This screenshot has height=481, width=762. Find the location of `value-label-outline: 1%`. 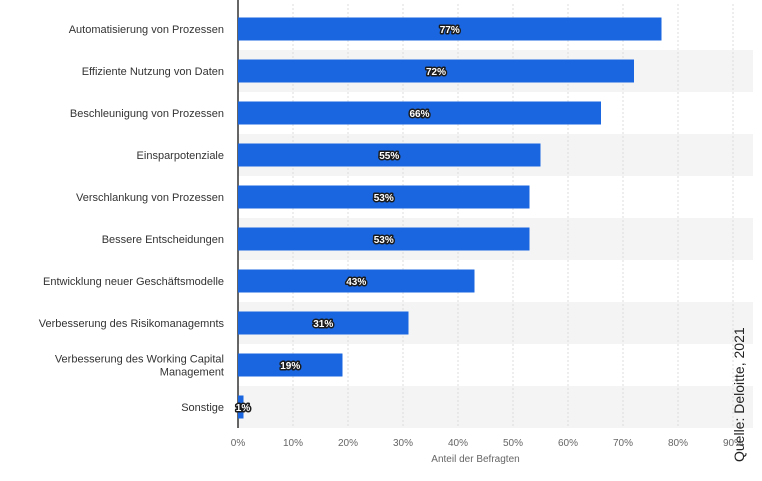

value-label-outline: 1% is located at coordinates (243, 408).